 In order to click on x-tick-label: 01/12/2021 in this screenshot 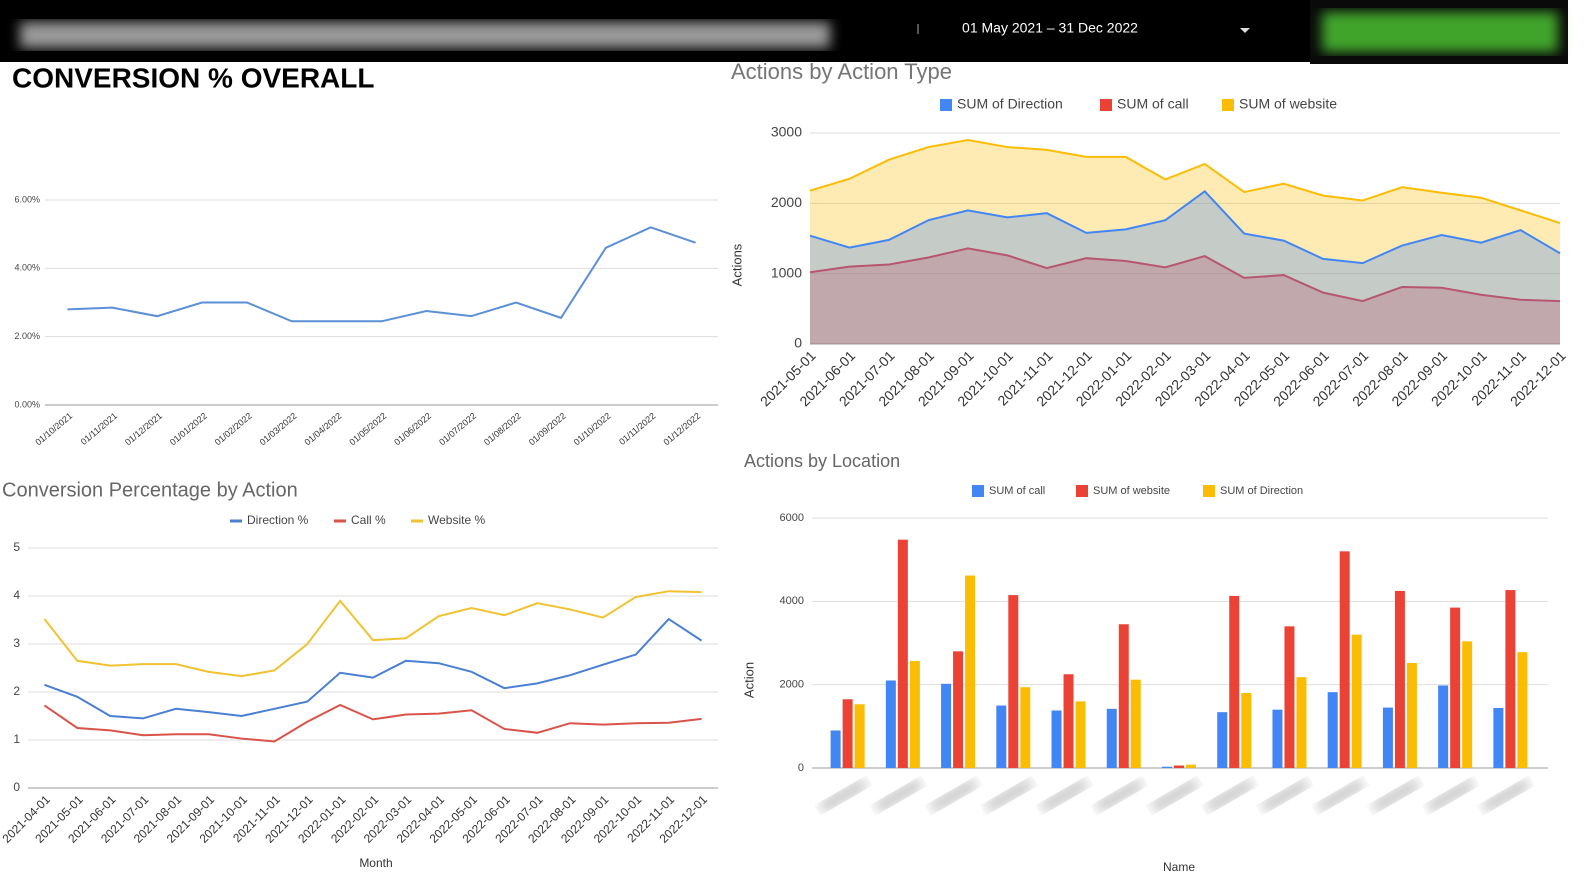, I will do `click(143, 429)`.